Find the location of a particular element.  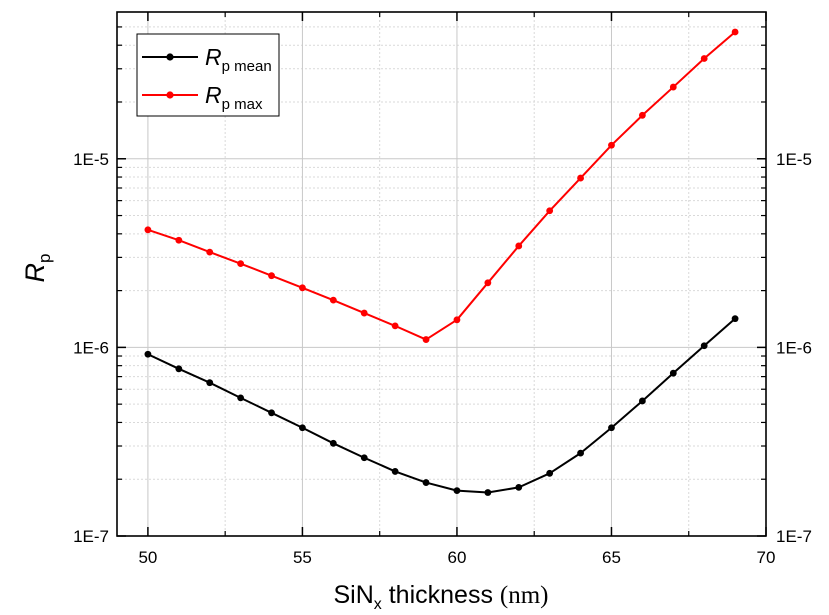

x-axis-title: SiNx thickness (nm) is located at coordinates (440, 597).